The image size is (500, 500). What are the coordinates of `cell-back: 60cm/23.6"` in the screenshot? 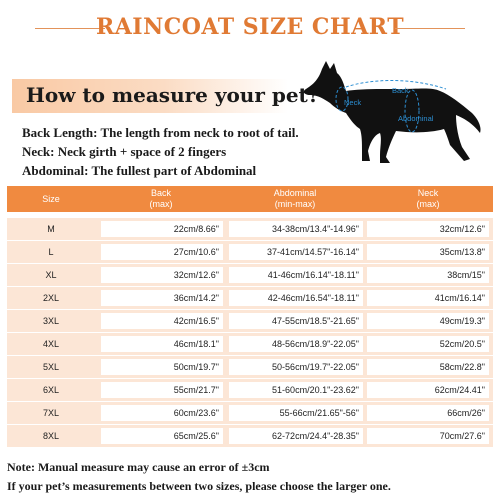 It's located at (162, 413).